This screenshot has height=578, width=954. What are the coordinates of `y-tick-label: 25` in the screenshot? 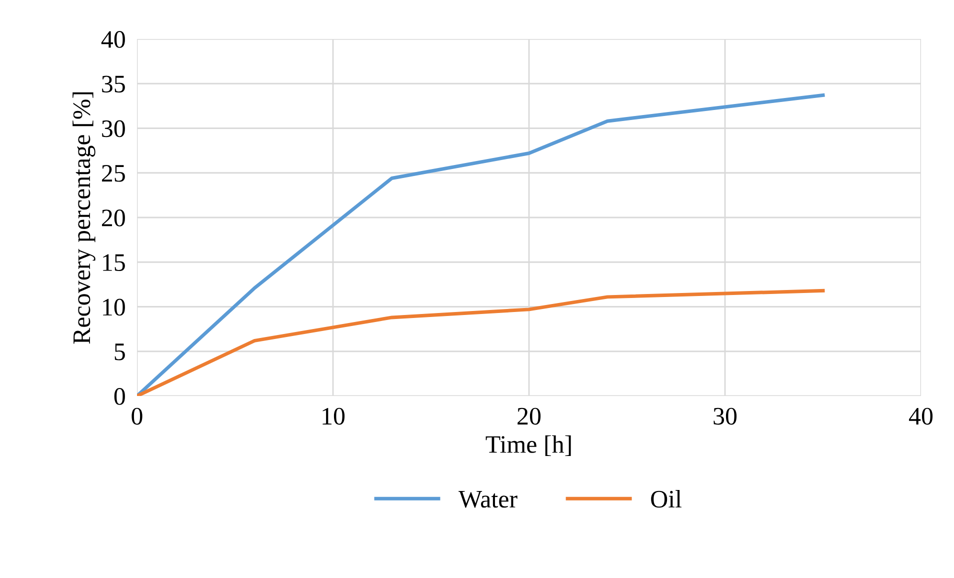 It's located at (113, 173).